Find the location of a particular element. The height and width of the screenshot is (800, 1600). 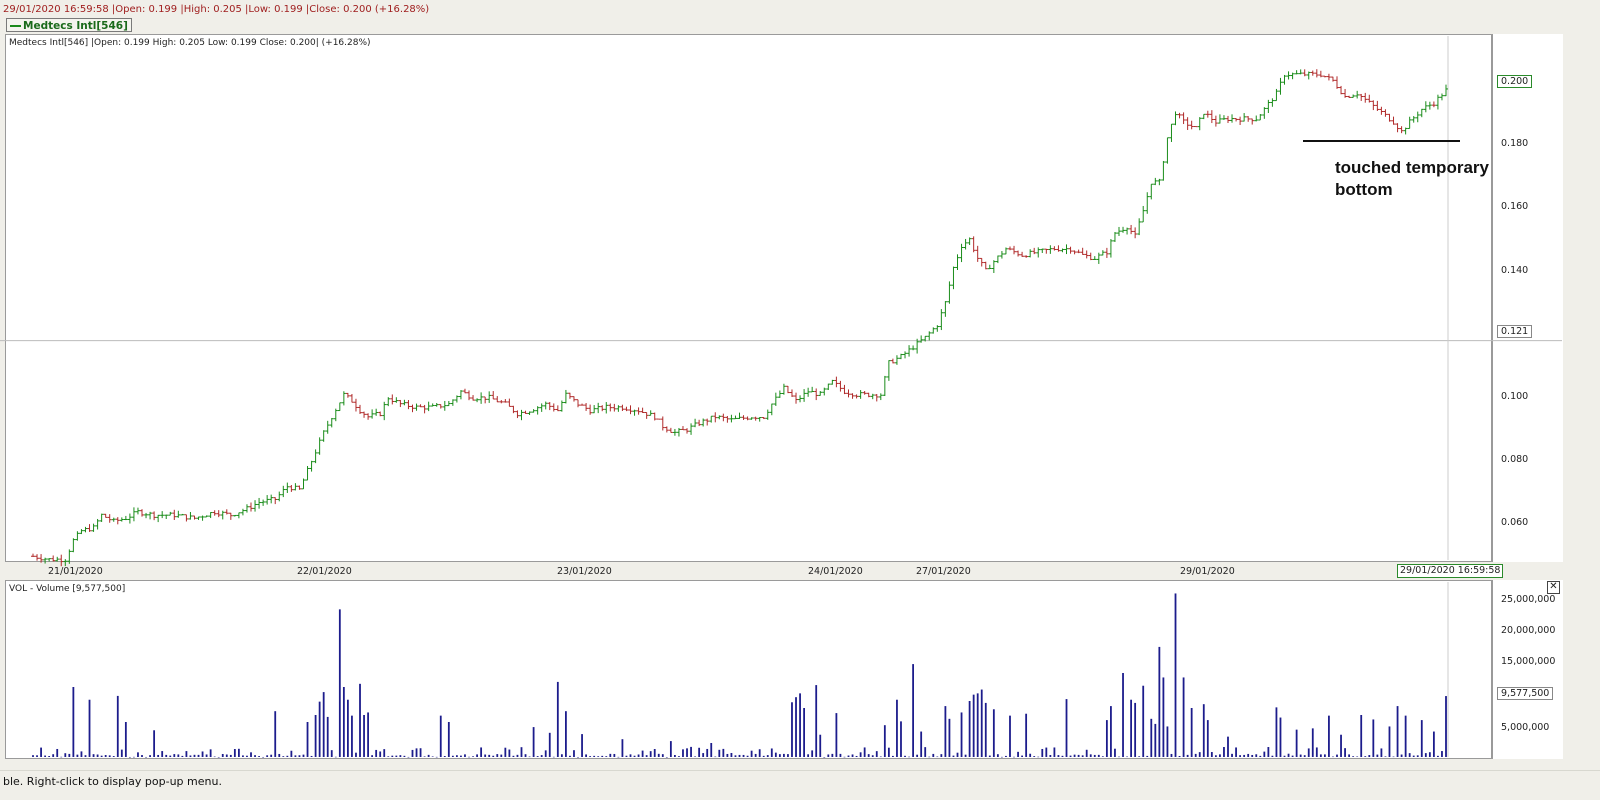

series-legend-label: Medtecs Intl[546] is located at coordinates (75, 26).